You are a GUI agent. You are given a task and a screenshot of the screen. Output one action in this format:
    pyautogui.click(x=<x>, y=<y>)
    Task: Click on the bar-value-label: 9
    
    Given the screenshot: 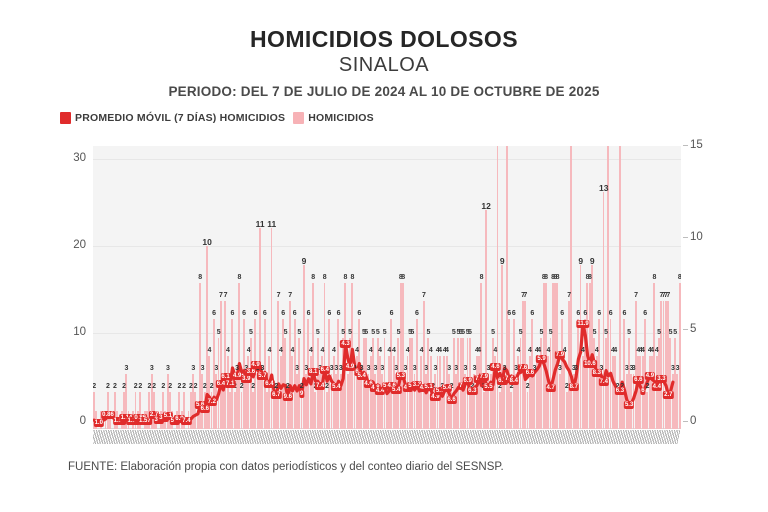 What is the action you would take?
    pyautogui.click(x=502, y=260)
    